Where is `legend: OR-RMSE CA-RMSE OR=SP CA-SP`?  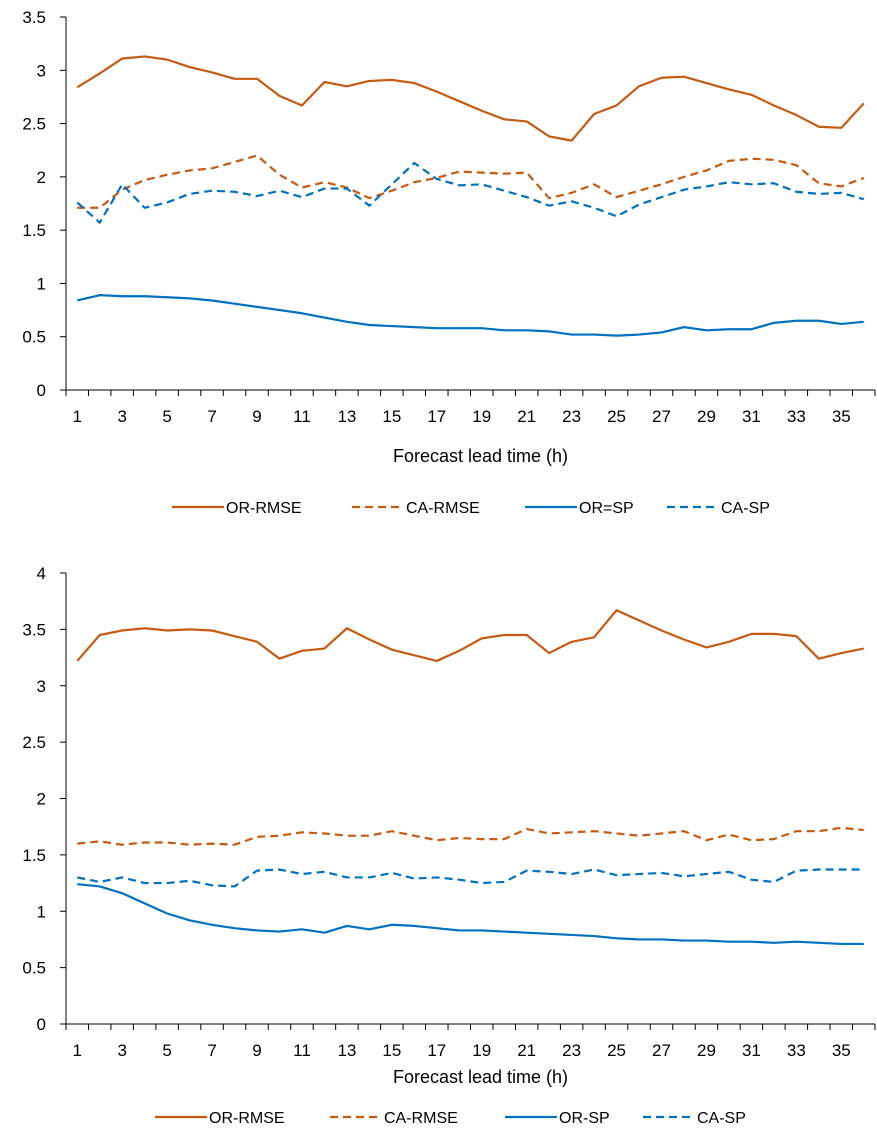
legend: OR-RMSE CA-RMSE OR=SP CA-SP is located at coordinates (471, 508).